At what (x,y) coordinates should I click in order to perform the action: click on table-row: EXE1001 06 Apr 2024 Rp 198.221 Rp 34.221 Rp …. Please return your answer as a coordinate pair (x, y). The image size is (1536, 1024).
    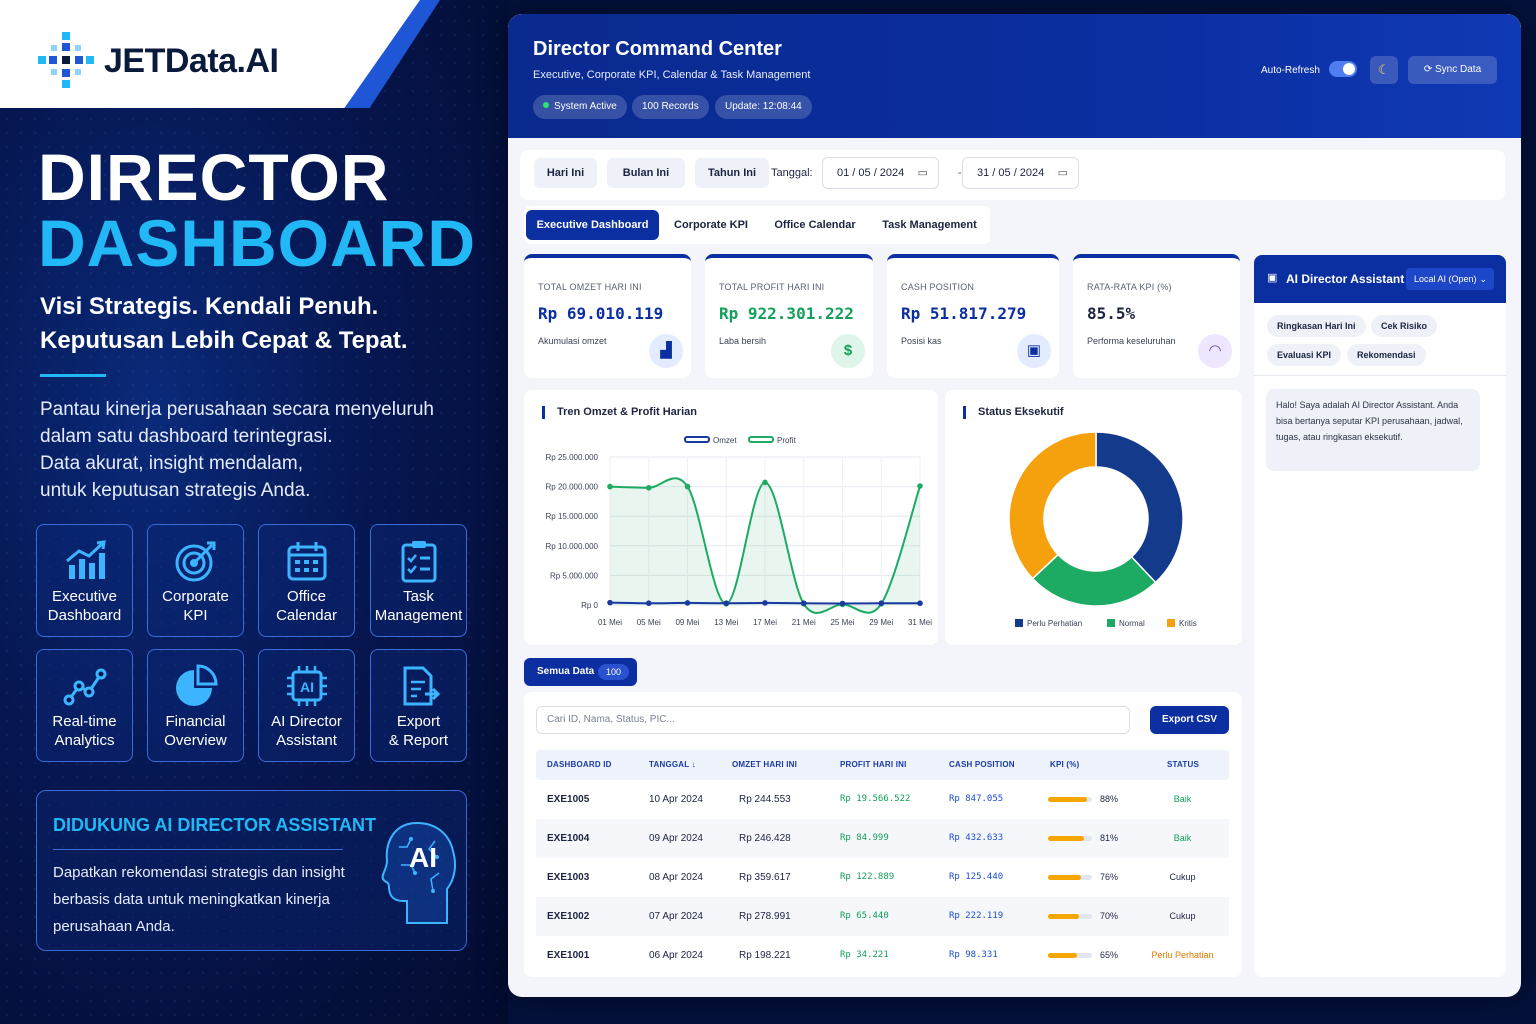
    Looking at the image, I should click on (882, 955).